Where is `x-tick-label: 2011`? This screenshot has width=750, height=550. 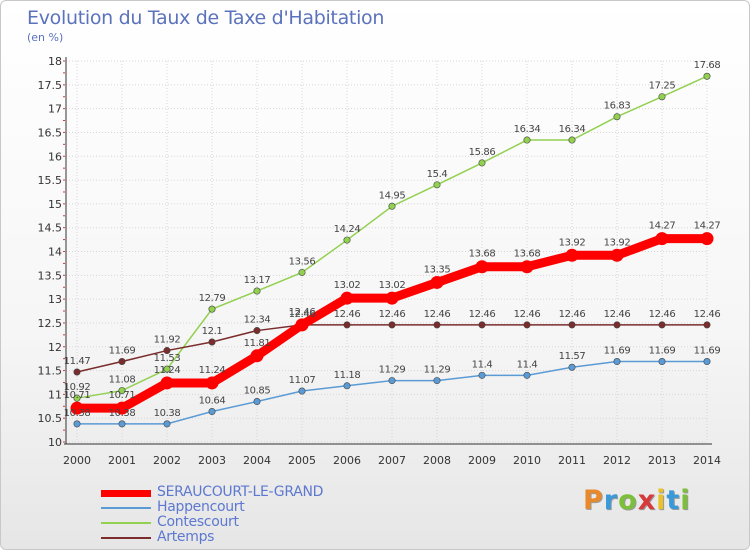 x-tick-label: 2011 is located at coordinates (572, 460).